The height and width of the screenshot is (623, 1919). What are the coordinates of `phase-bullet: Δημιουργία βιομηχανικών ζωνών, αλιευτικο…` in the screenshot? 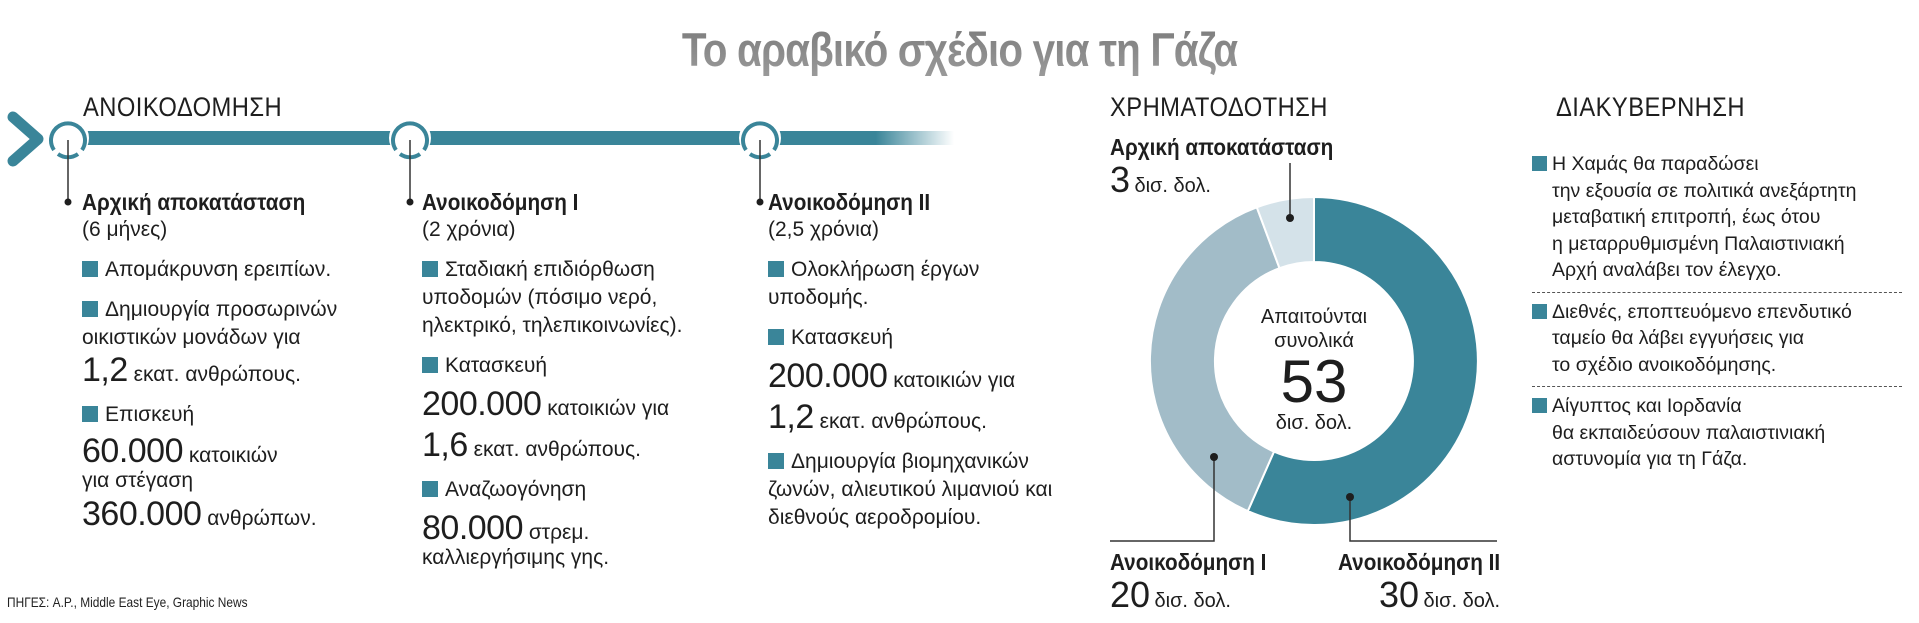 It's located at (910, 489).